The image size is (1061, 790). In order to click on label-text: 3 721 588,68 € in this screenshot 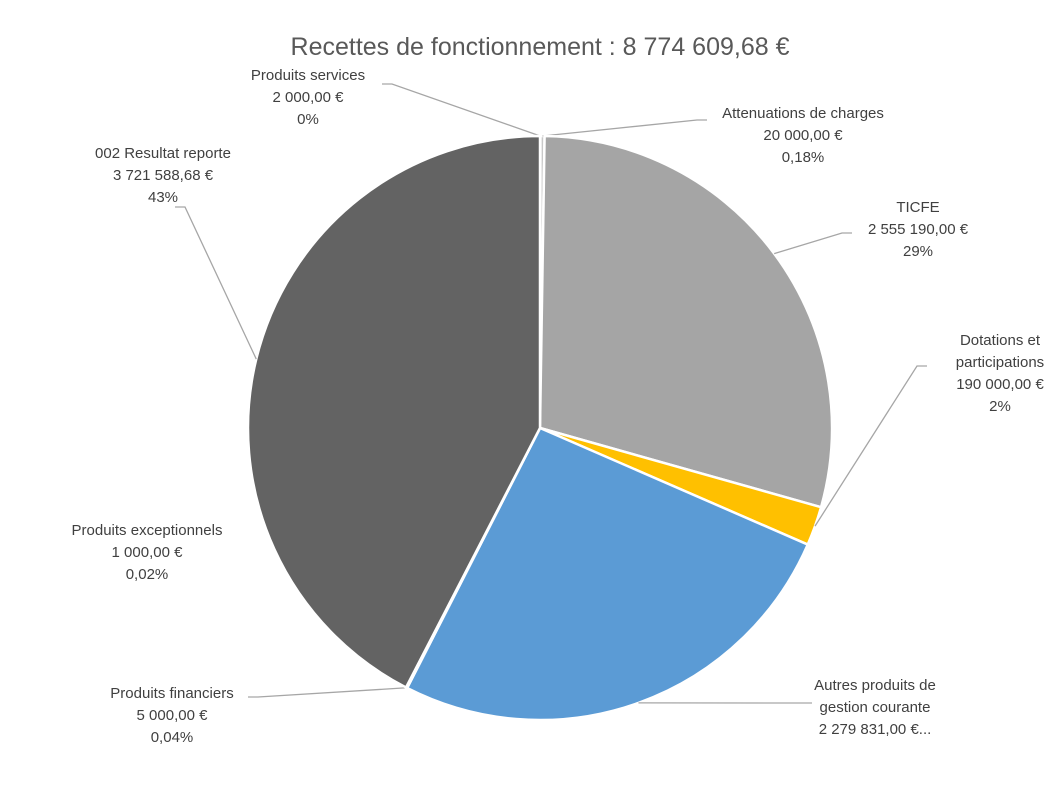, I will do `click(163, 175)`.